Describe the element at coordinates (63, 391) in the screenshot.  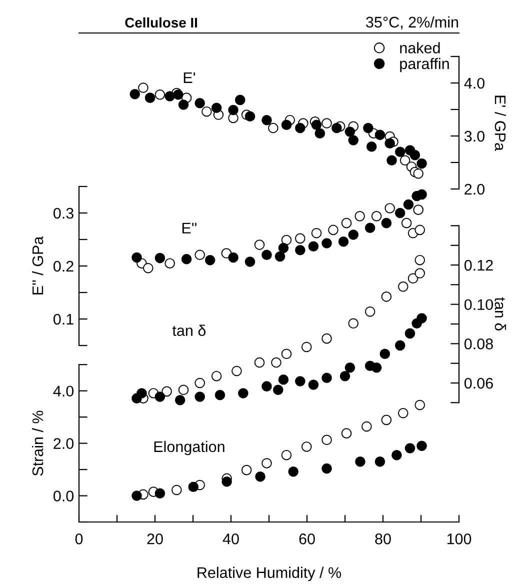
I see `y-tick-label: 4.0` at that location.